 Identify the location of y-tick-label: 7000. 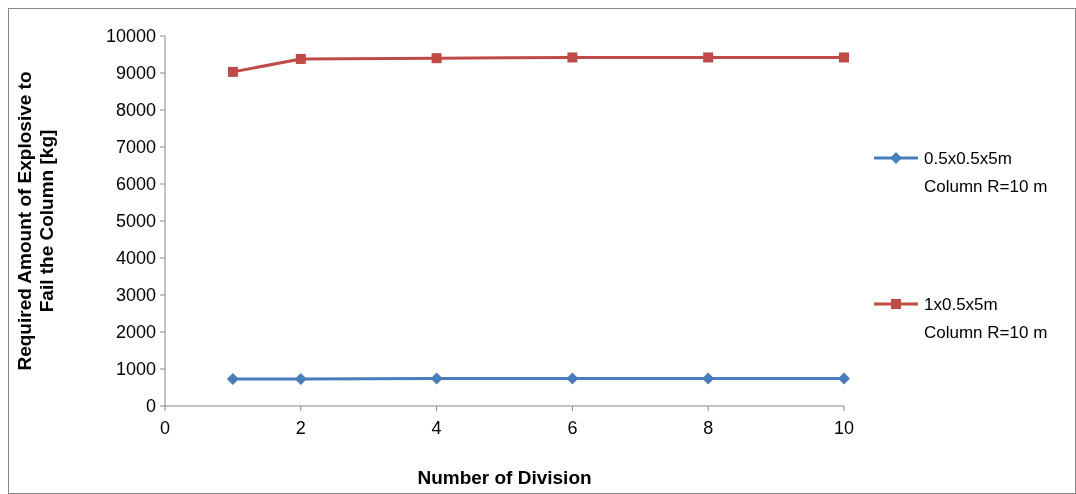
(135, 147).